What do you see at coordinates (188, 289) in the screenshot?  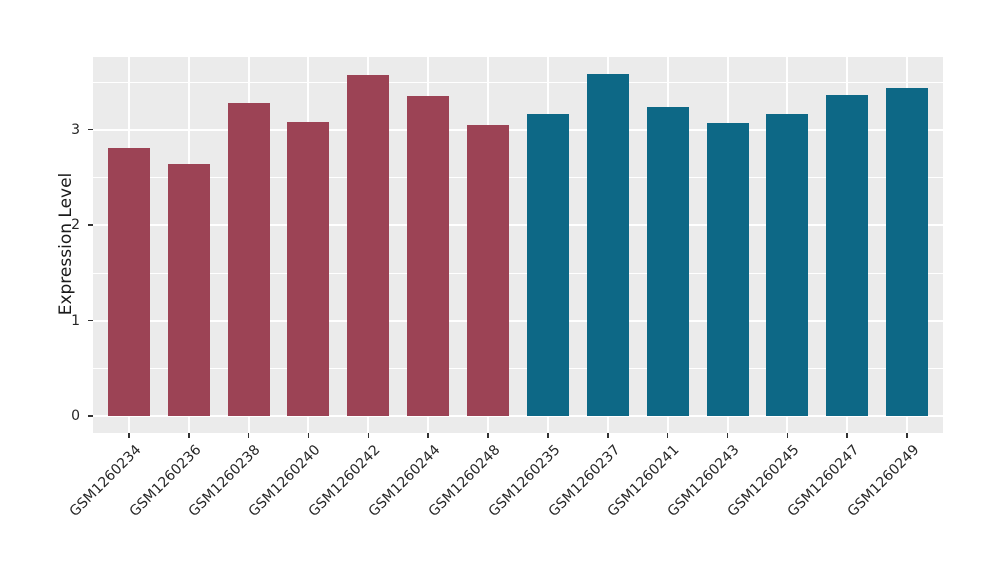 I see `bar-GSM1260236` at bounding box center [188, 289].